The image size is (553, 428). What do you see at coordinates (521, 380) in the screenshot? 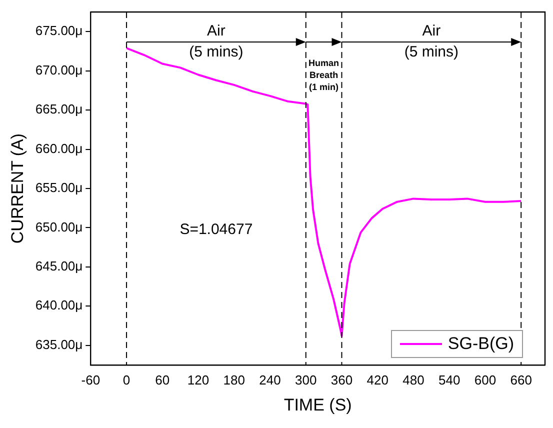
I see `x-tick-label: 660` at bounding box center [521, 380].